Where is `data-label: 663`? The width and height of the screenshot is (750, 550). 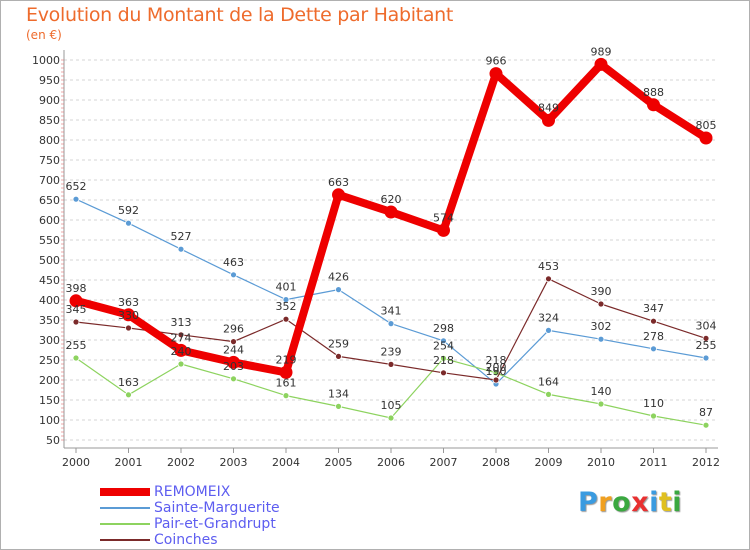
data-label: 663 is located at coordinates (338, 182).